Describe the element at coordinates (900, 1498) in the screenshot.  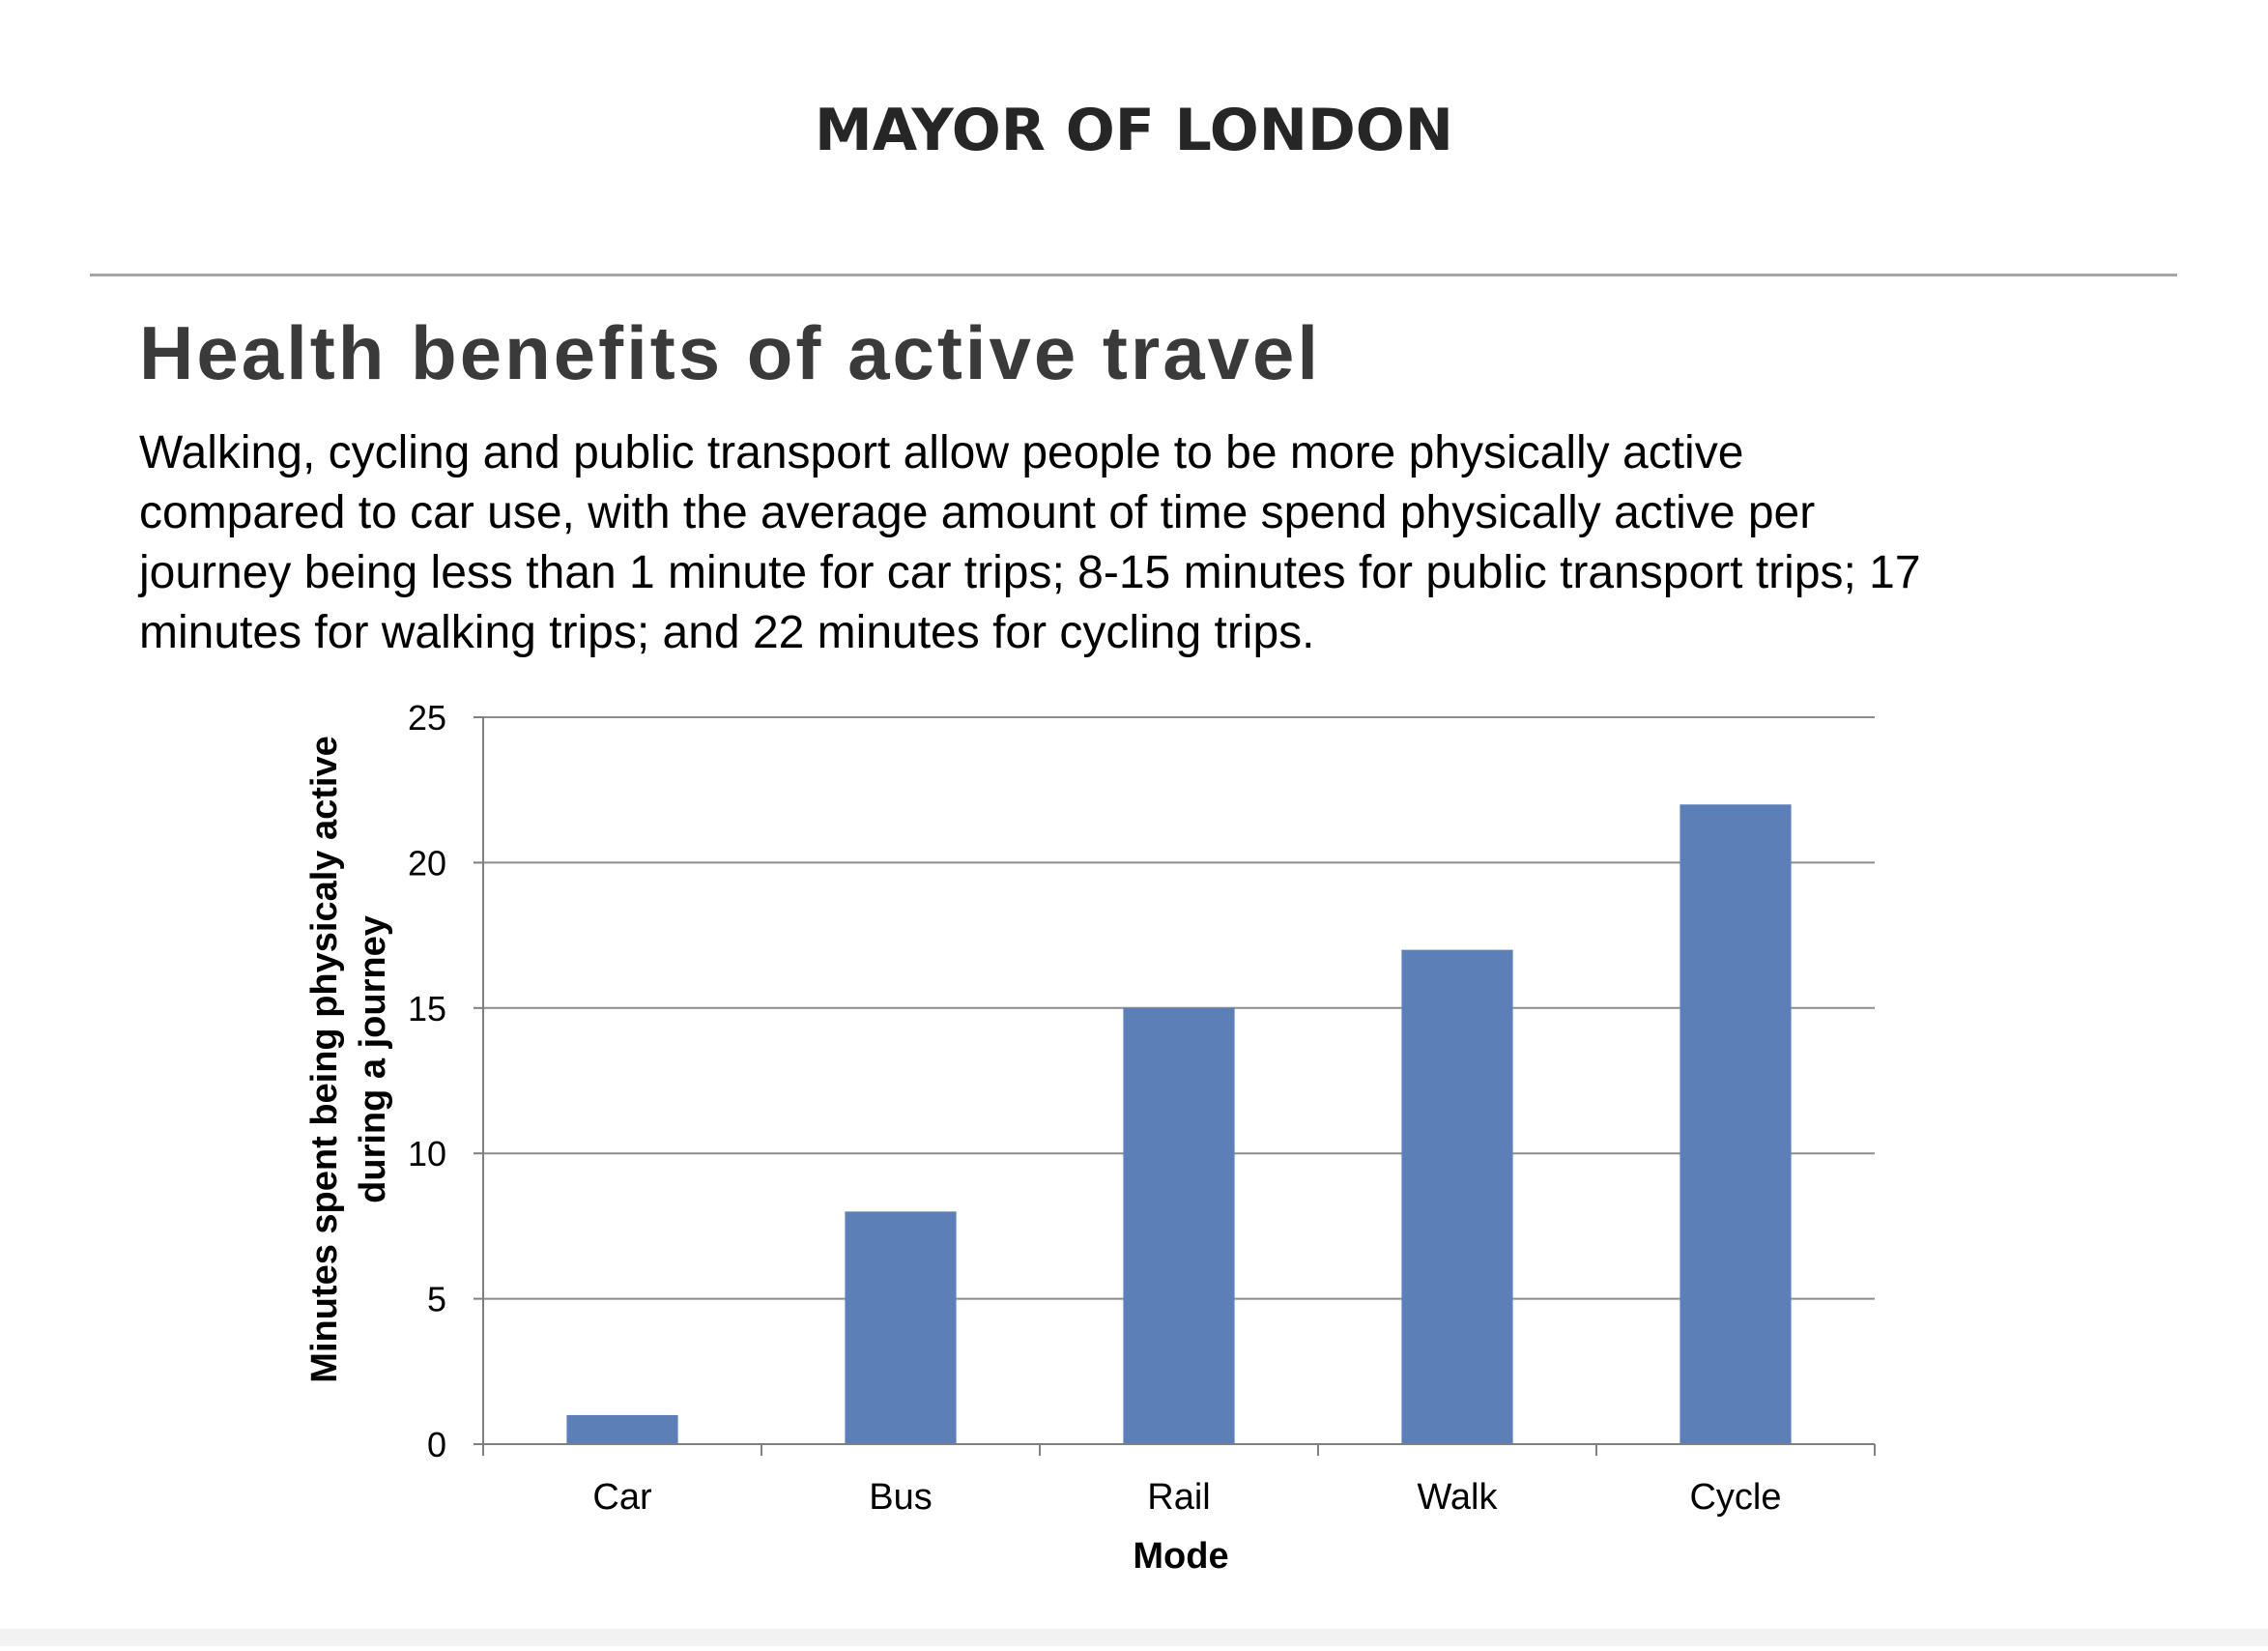
I see `x-tick-label: Bus` at that location.